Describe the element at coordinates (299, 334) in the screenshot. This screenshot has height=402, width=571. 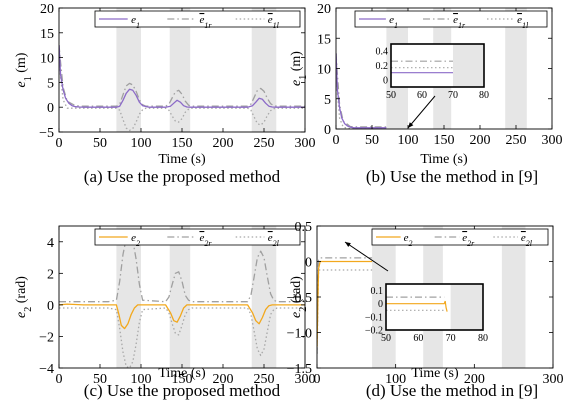
I see `y-tick-label: −1.0` at that location.